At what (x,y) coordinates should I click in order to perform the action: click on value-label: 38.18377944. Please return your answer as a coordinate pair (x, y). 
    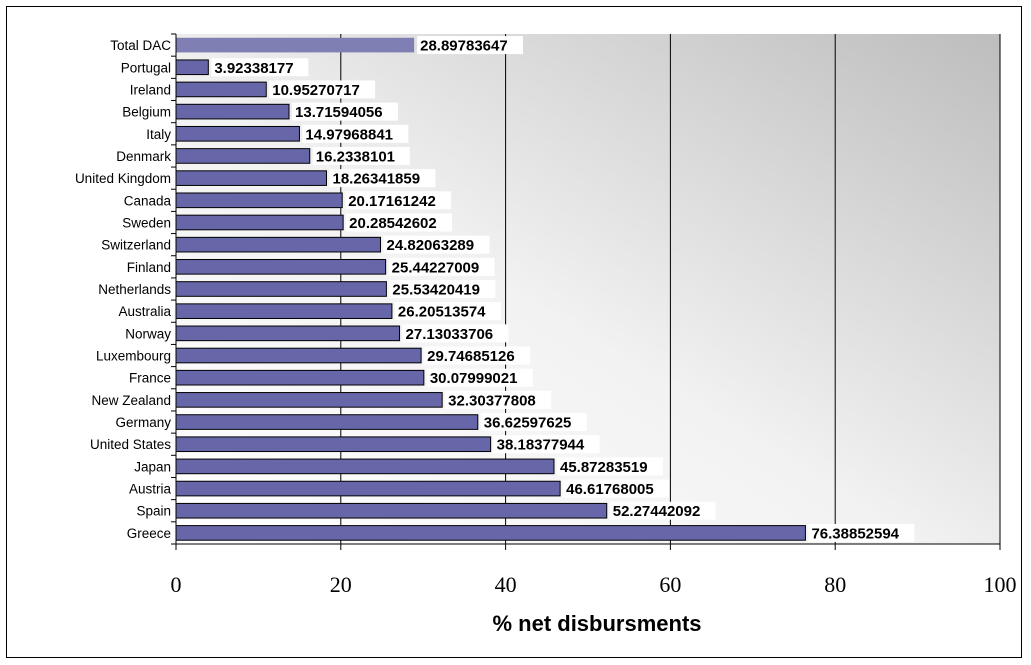
    Looking at the image, I should click on (541, 445).